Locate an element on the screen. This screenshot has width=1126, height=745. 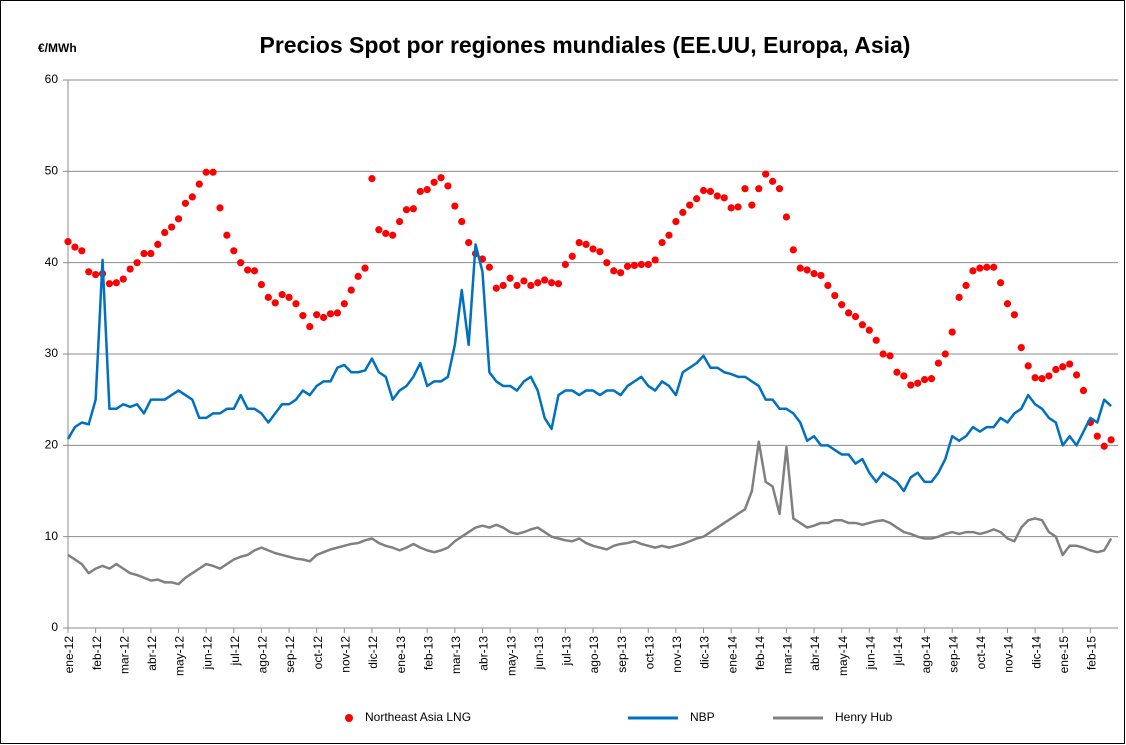
y-axis-label: €/MWh is located at coordinates (57, 48).